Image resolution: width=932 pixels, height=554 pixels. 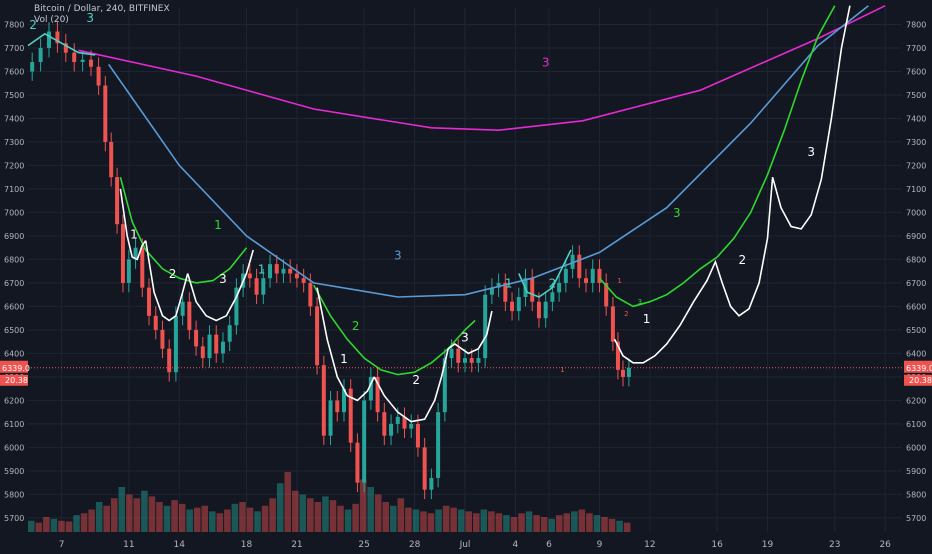 I want to click on curve-white-3a, so click(x=220, y=285).